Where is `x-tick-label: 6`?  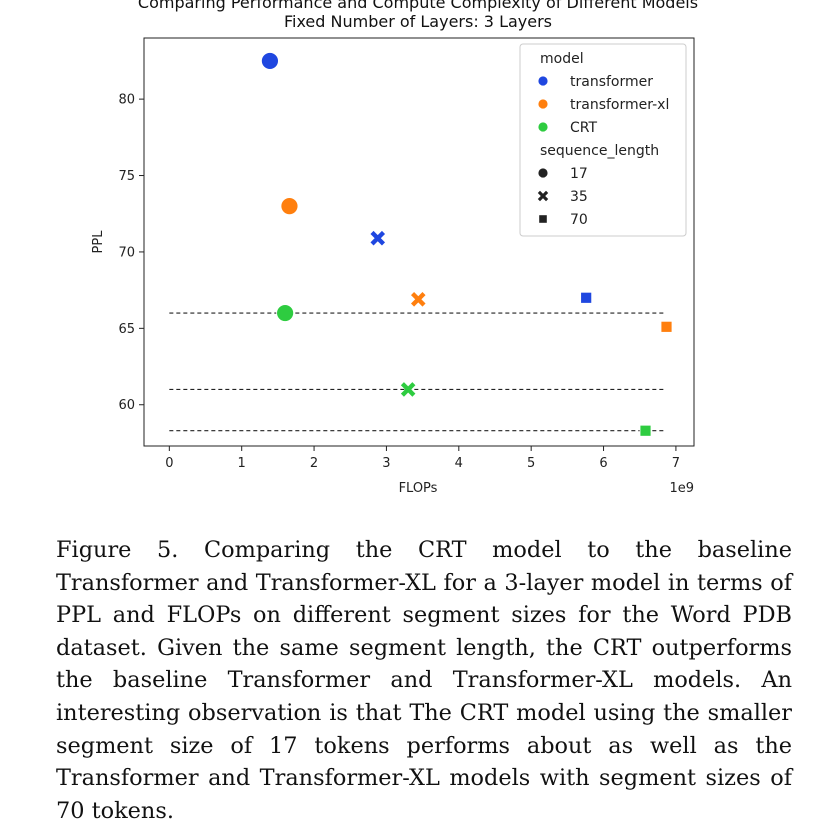 x-tick-label: 6 is located at coordinates (603, 463).